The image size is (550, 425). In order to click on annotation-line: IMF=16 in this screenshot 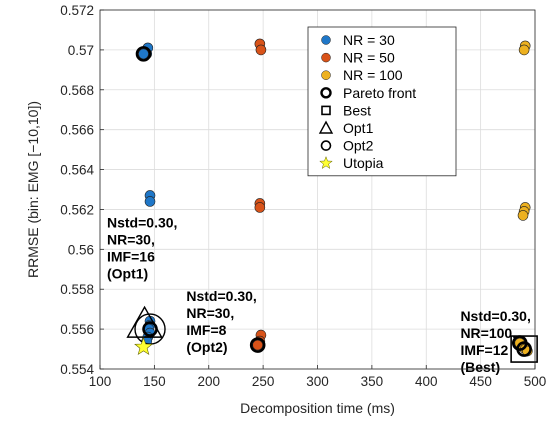, I will do `click(131, 256)`.